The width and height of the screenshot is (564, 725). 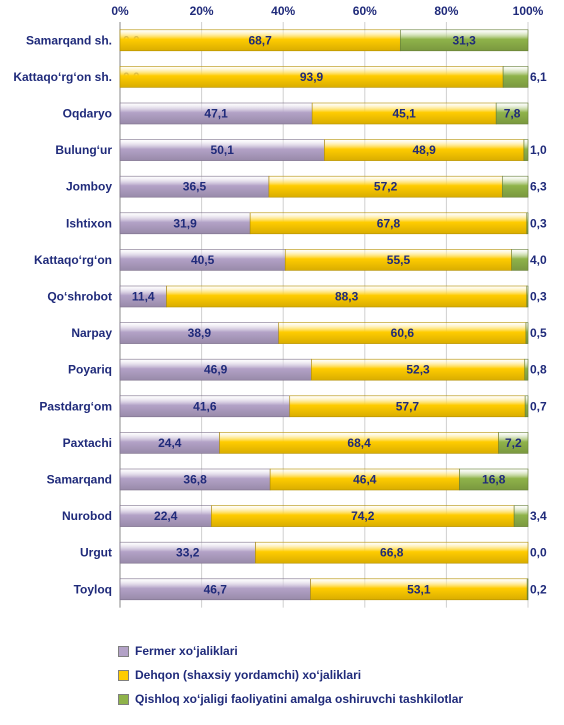 What do you see at coordinates (538, 187) in the screenshot?
I see `data-label: 6,3` at bounding box center [538, 187].